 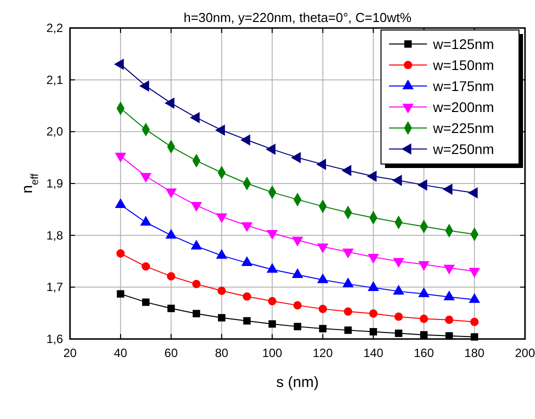 What do you see at coordinates (298, 17) in the screenshot?
I see `chart-title: h=30nm, y=220nm, theta=0°, C=10wt%` at bounding box center [298, 17].